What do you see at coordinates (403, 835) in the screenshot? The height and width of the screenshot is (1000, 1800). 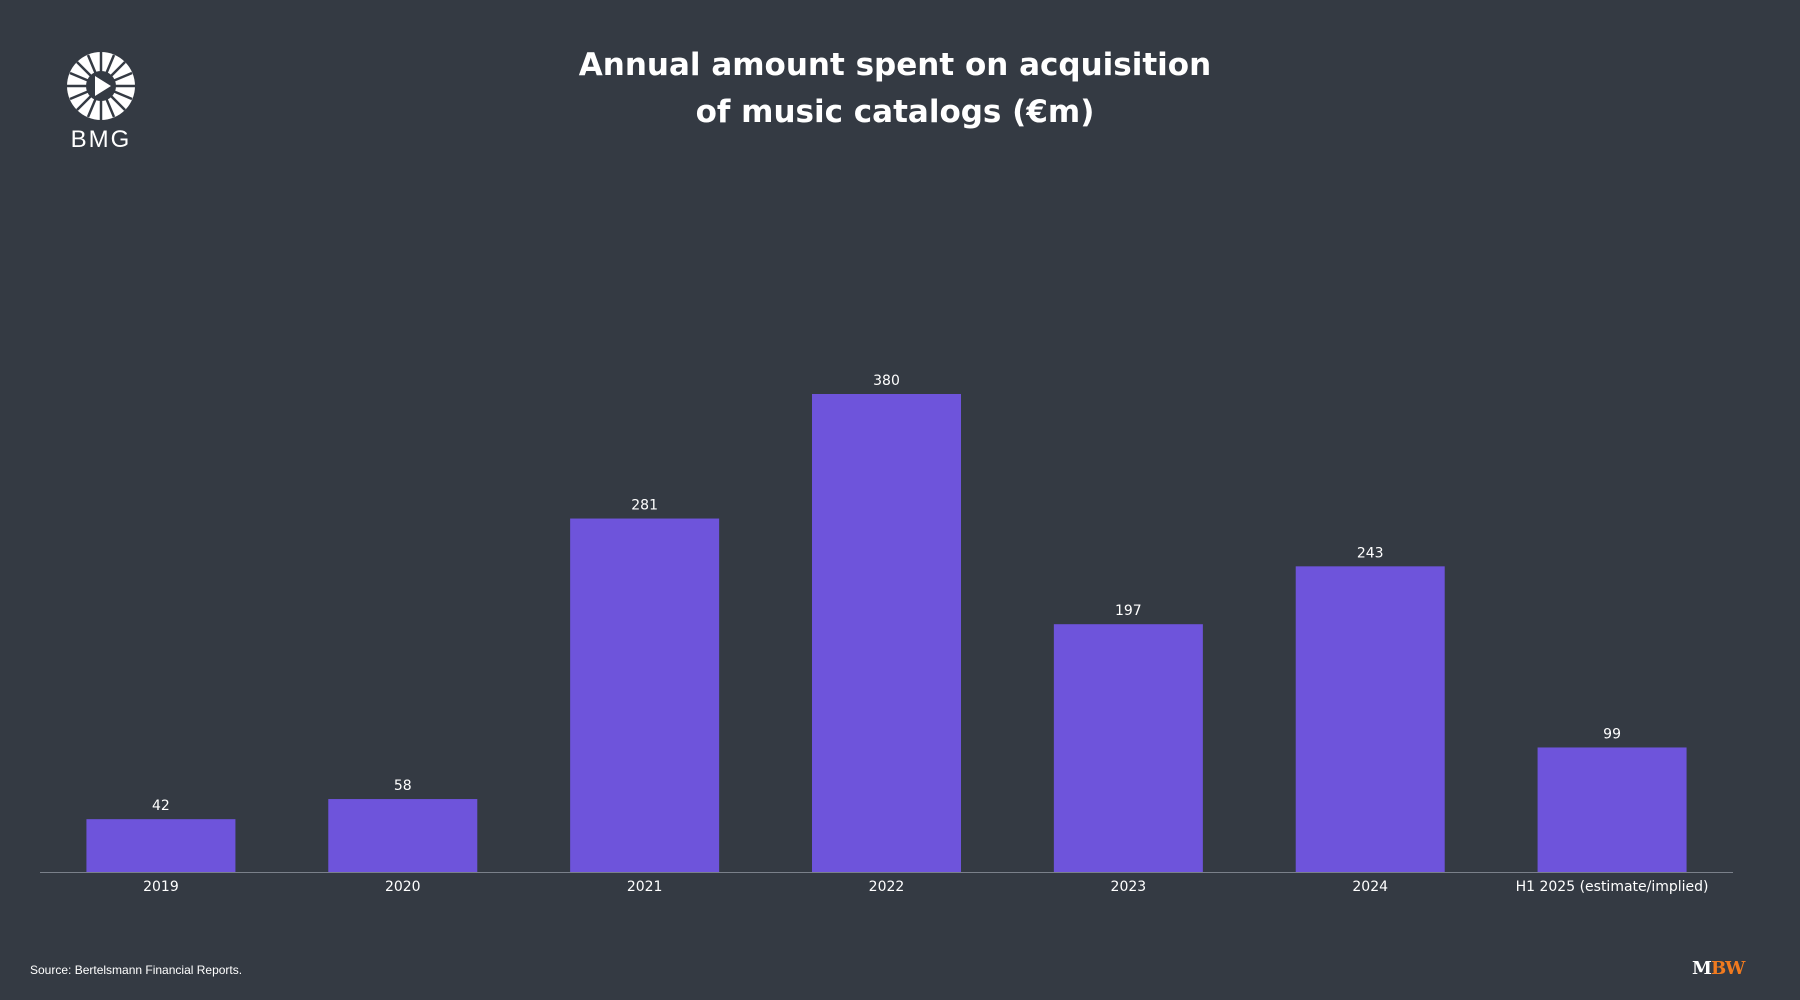 I see `bar-2020` at bounding box center [403, 835].